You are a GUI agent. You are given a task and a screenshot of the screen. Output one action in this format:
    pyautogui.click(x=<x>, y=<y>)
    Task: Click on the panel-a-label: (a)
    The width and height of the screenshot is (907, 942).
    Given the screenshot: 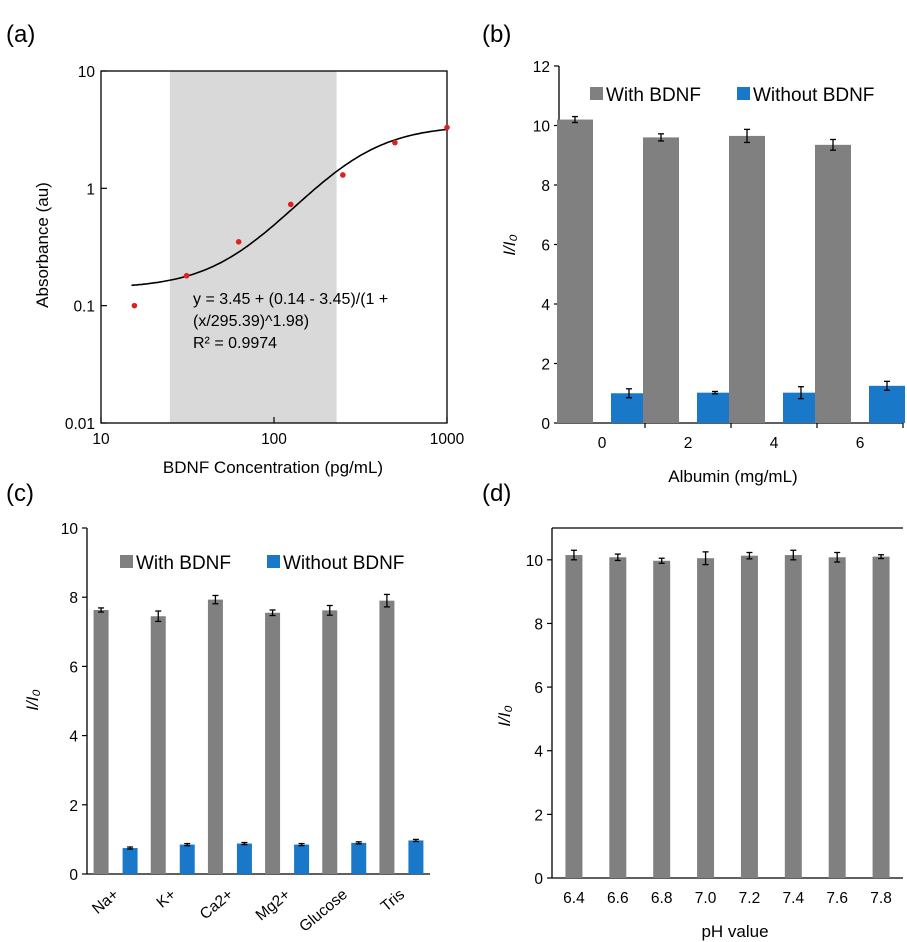 What is the action you would take?
    pyautogui.click(x=20, y=34)
    